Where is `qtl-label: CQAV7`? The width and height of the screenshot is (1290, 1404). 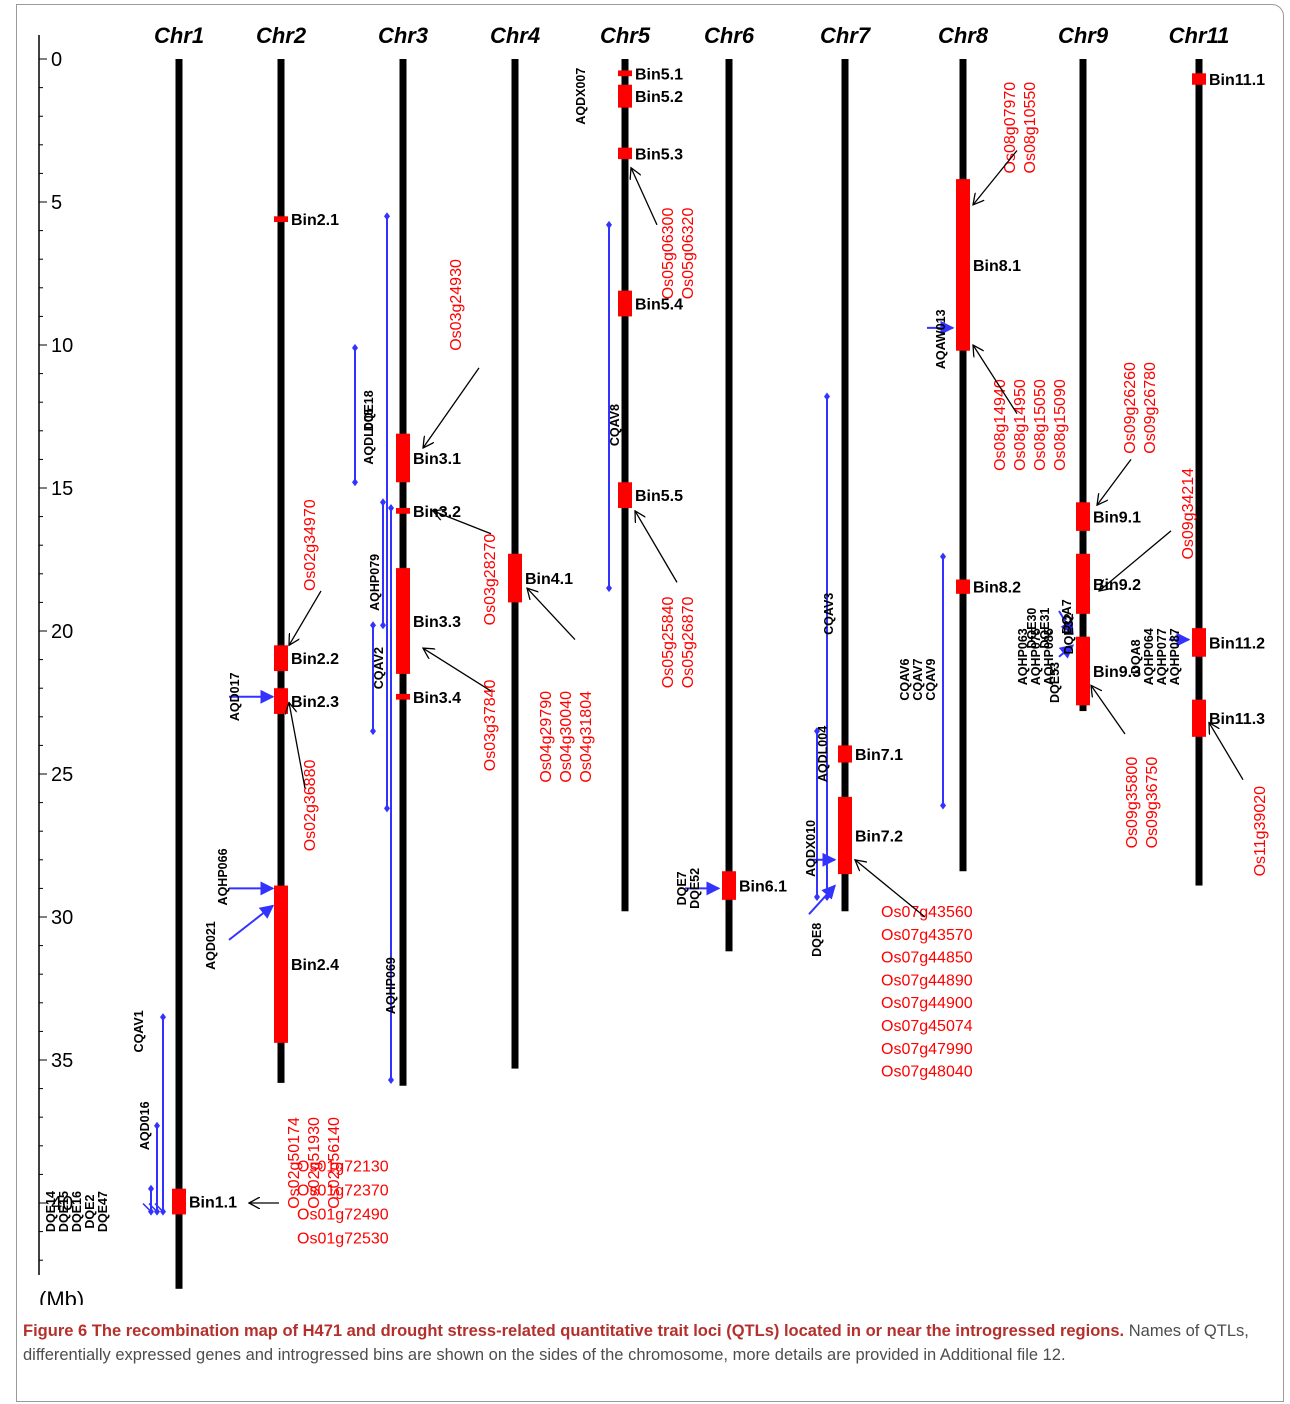 qtl-label: CQAV7 is located at coordinates (918, 680).